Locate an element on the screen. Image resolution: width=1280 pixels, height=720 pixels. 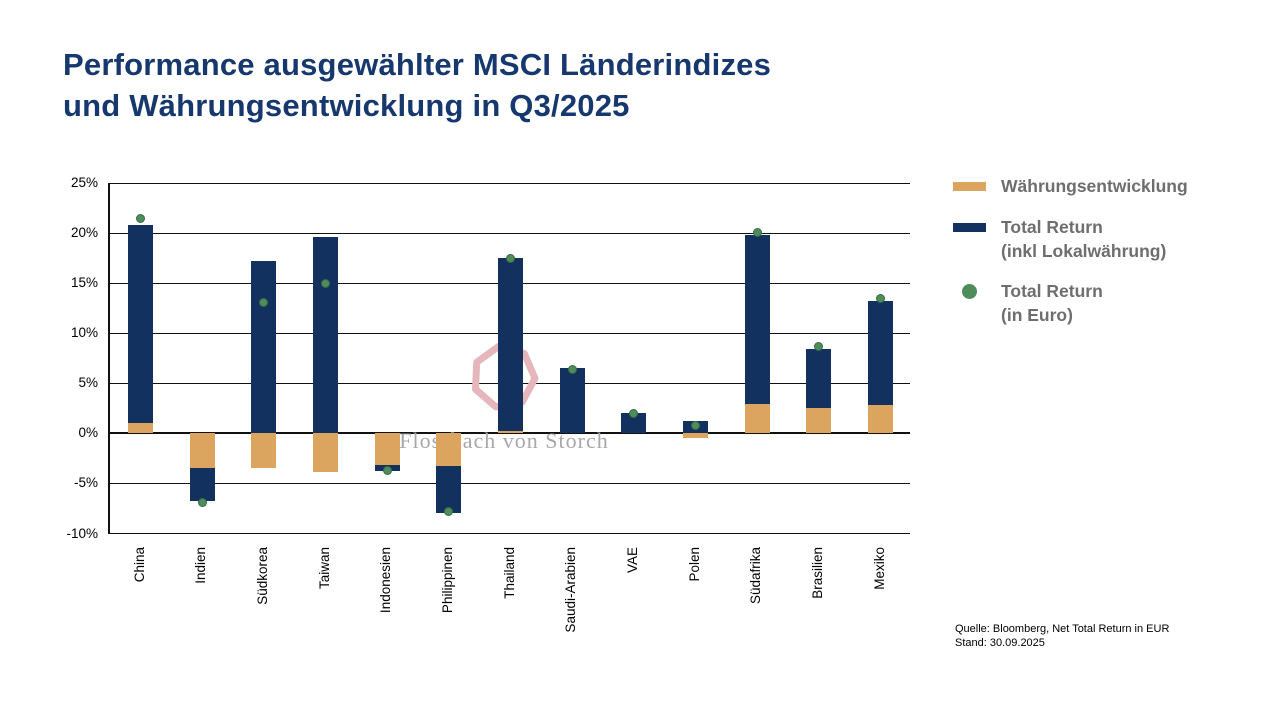
source-date-line: Stand: 30.09.2025 is located at coordinates (1000, 643).